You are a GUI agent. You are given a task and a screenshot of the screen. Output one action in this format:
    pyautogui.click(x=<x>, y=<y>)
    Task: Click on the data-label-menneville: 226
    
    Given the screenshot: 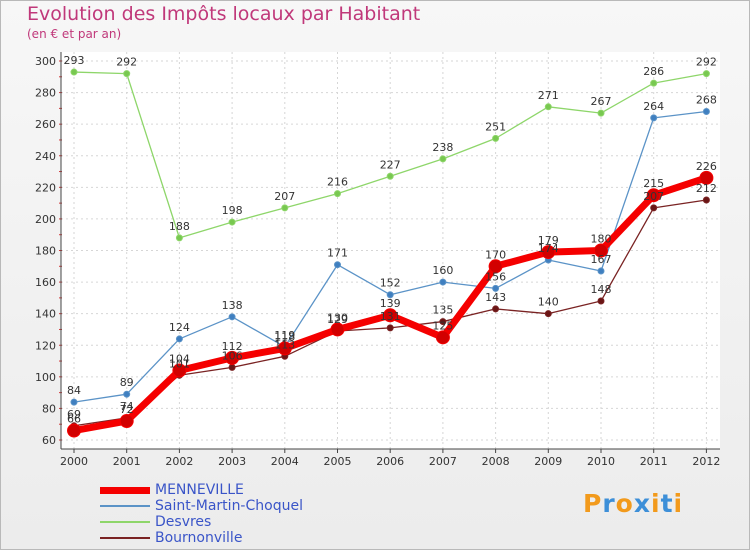 What is the action you would take?
    pyautogui.click(x=706, y=166)
    